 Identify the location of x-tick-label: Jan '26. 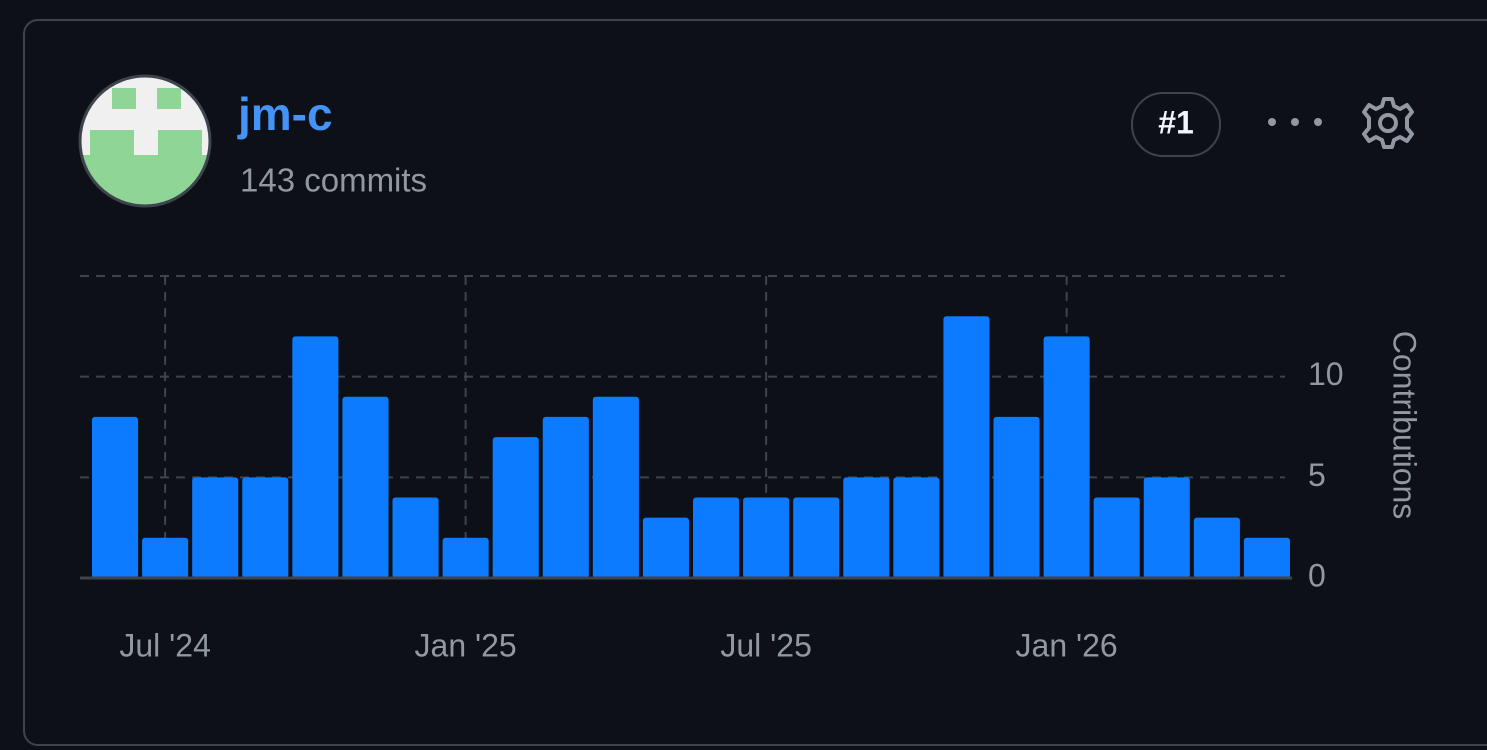
(1067, 645).